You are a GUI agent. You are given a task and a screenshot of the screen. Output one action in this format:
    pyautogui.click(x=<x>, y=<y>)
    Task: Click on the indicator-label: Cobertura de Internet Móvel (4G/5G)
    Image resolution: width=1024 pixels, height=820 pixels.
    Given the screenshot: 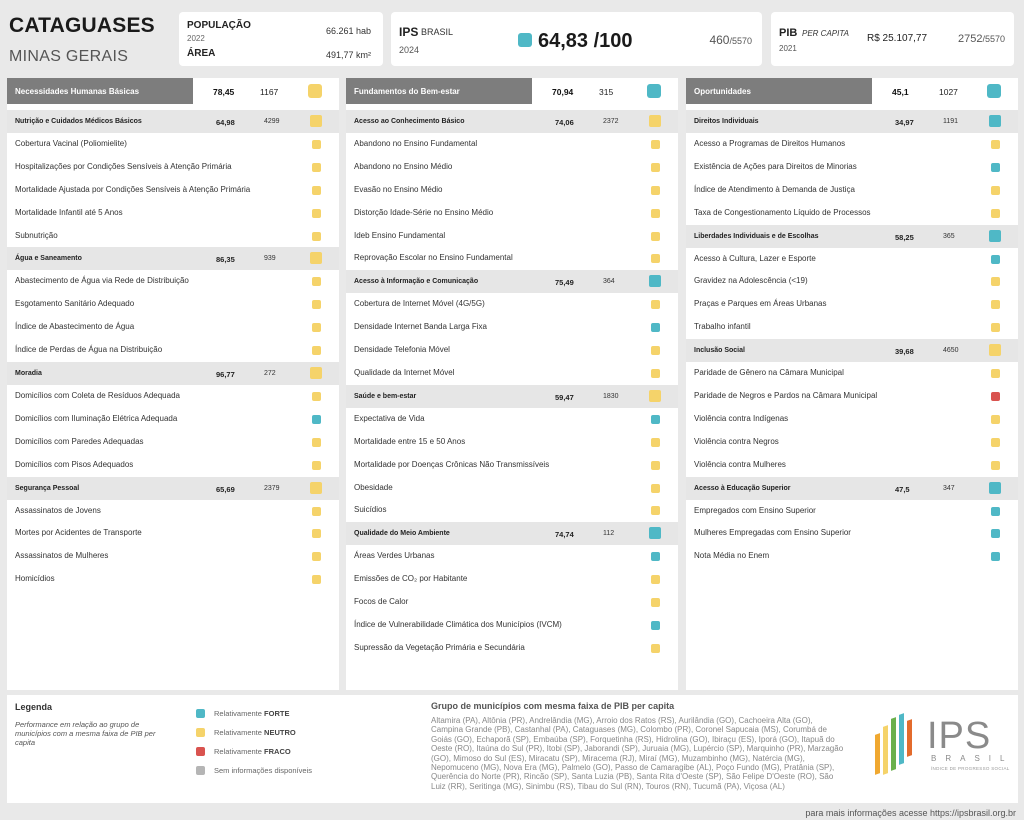 What is the action you would take?
    pyautogui.click(x=419, y=304)
    